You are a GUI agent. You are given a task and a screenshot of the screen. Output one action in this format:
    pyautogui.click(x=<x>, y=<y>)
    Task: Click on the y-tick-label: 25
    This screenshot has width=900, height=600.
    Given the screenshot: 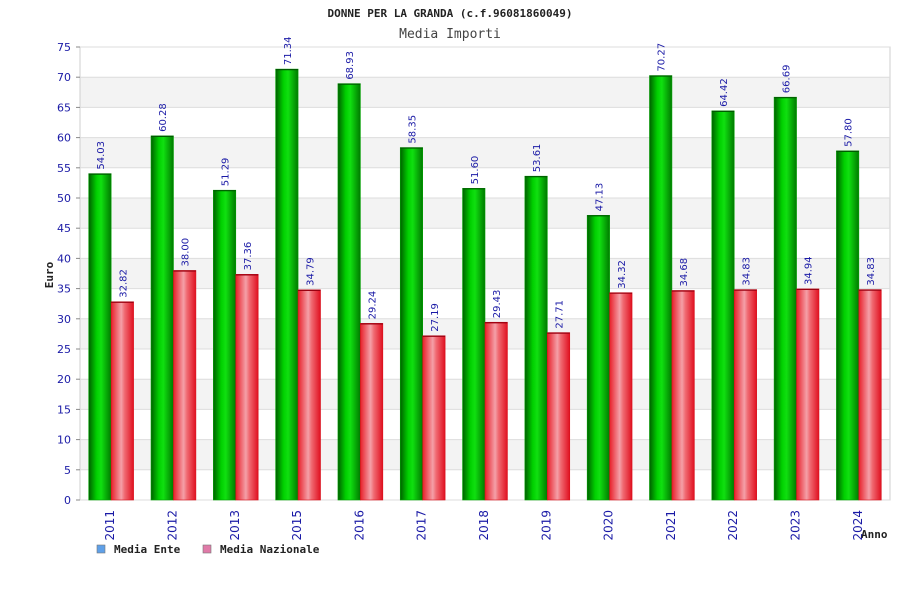 What is the action you would take?
    pyautogui.click(x=64, y=349)
    